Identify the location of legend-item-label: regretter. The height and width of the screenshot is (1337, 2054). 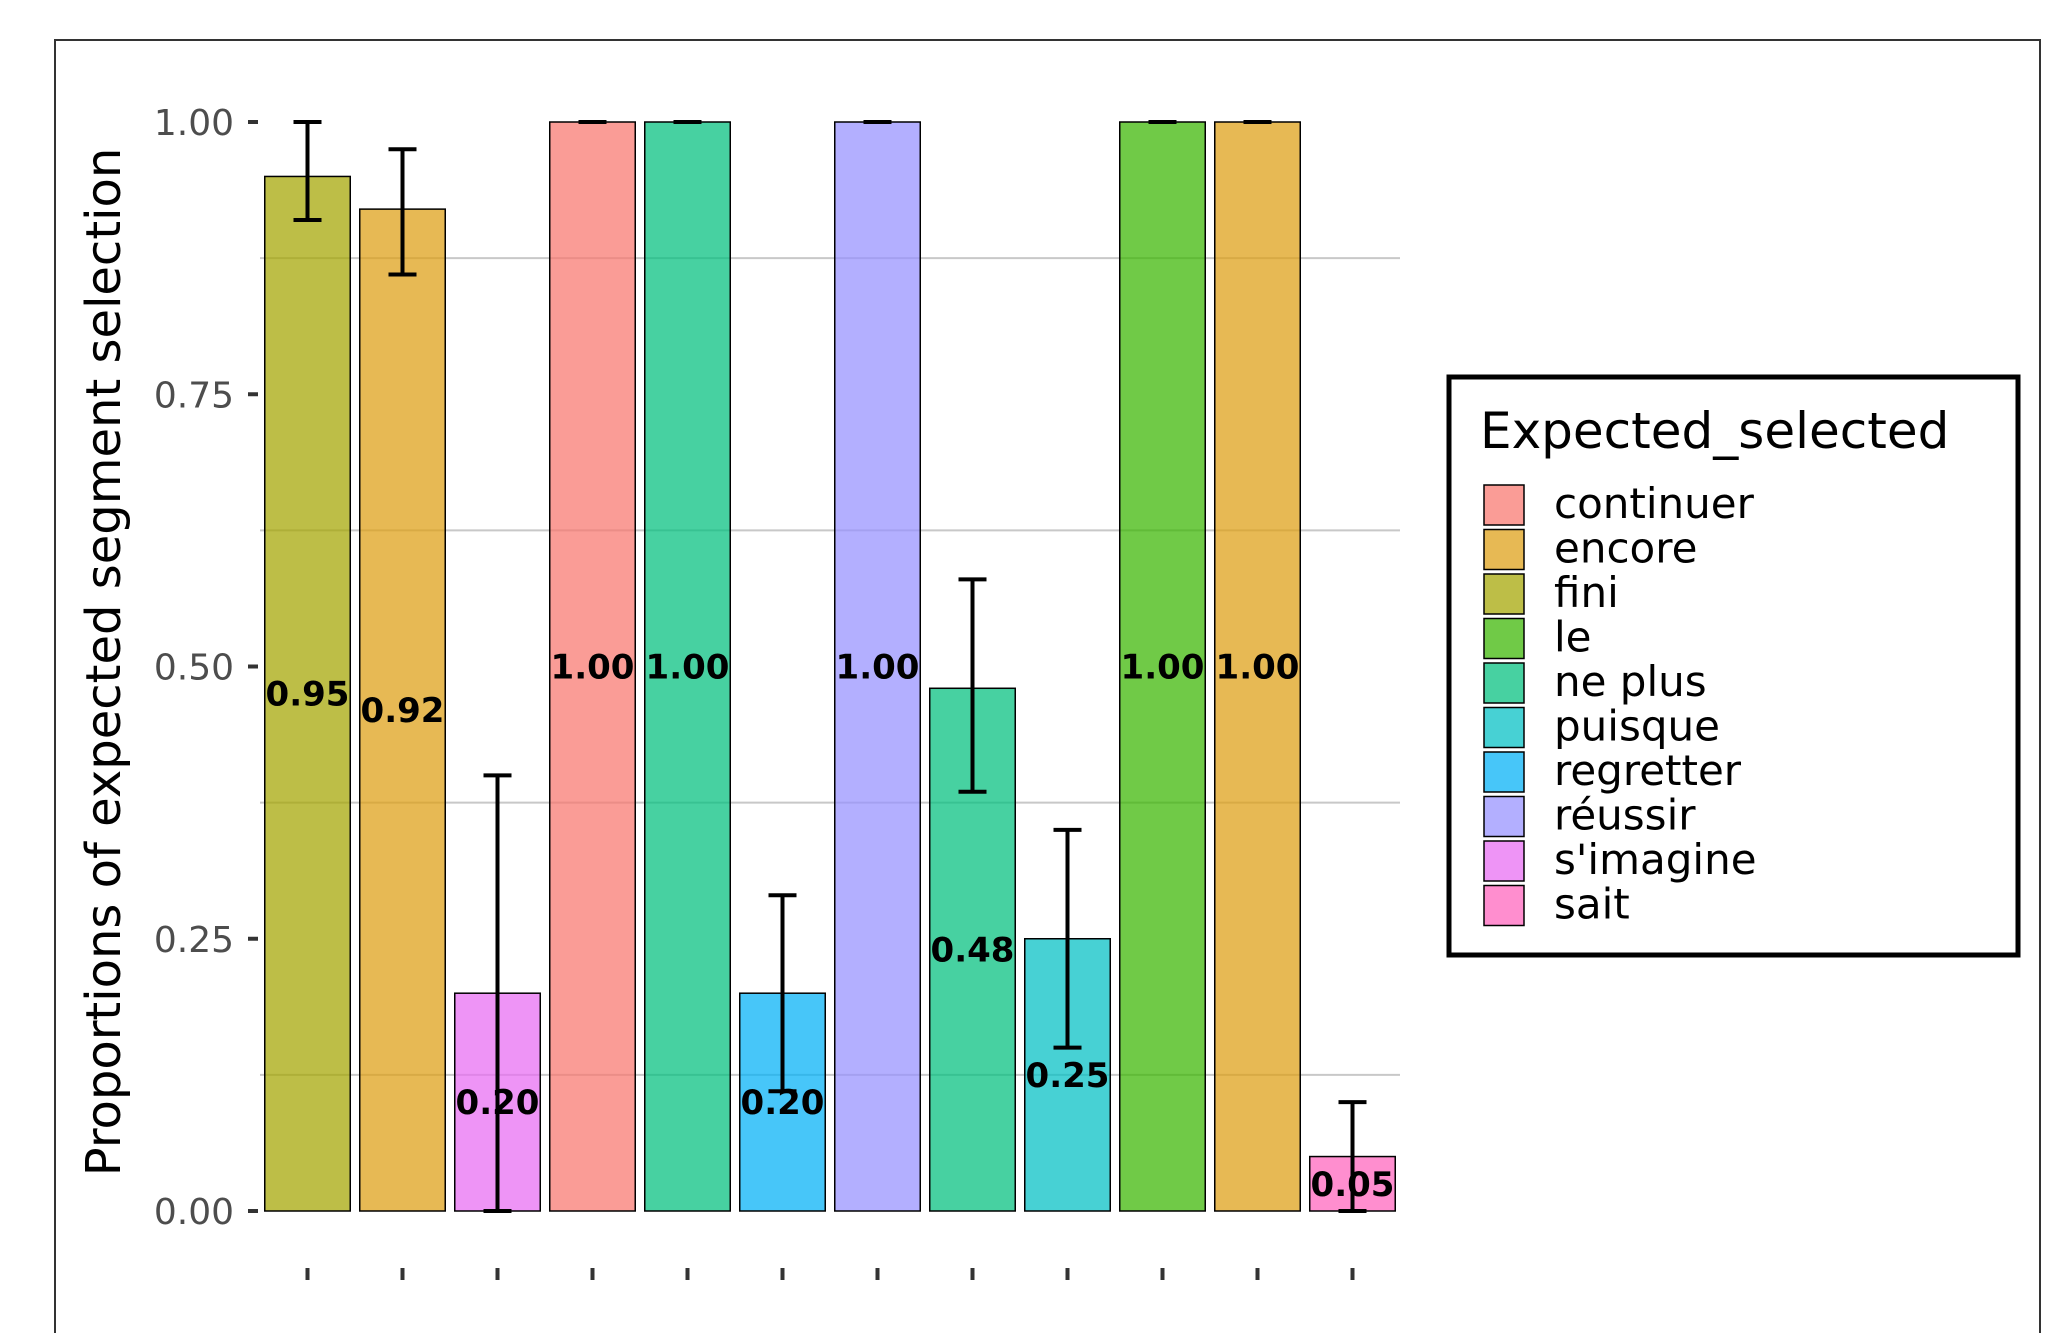
(1648, 770).